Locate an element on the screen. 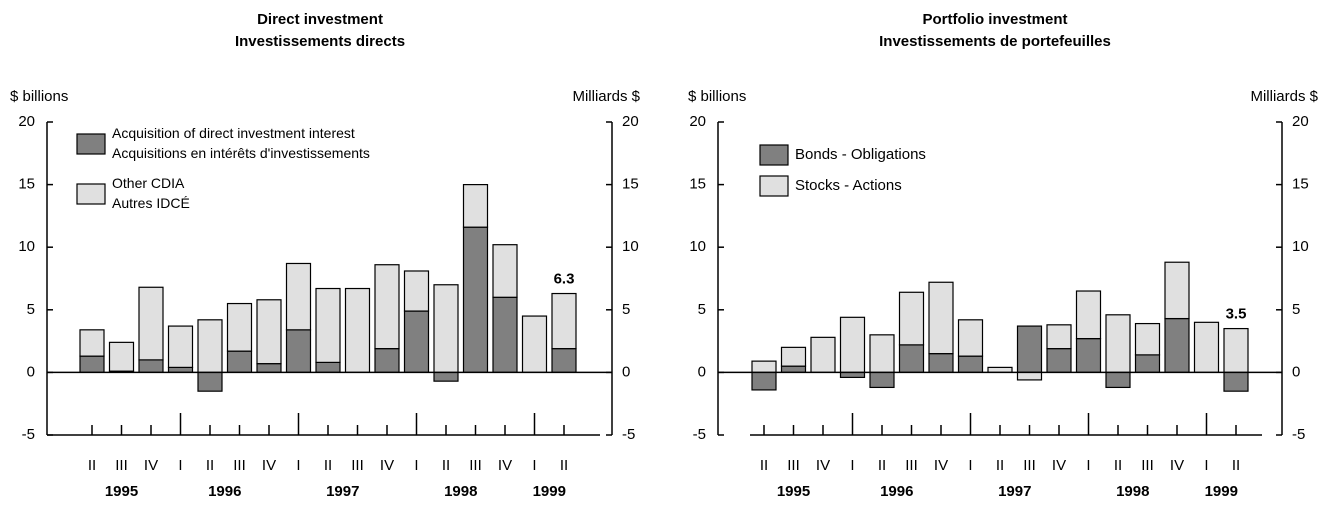  y-tick-label: 15 is located at coordinates (26, 184).